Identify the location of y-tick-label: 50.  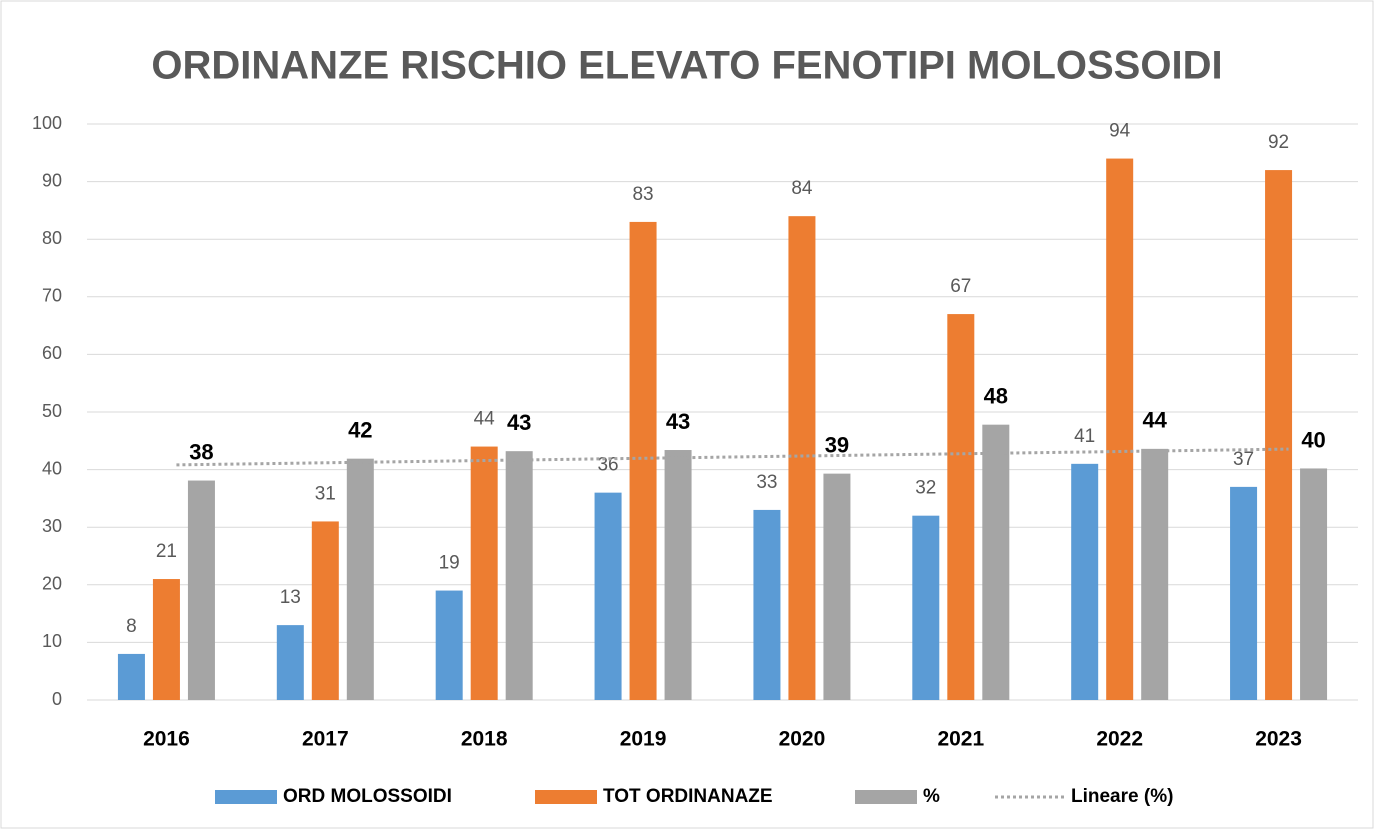
(52, 411).